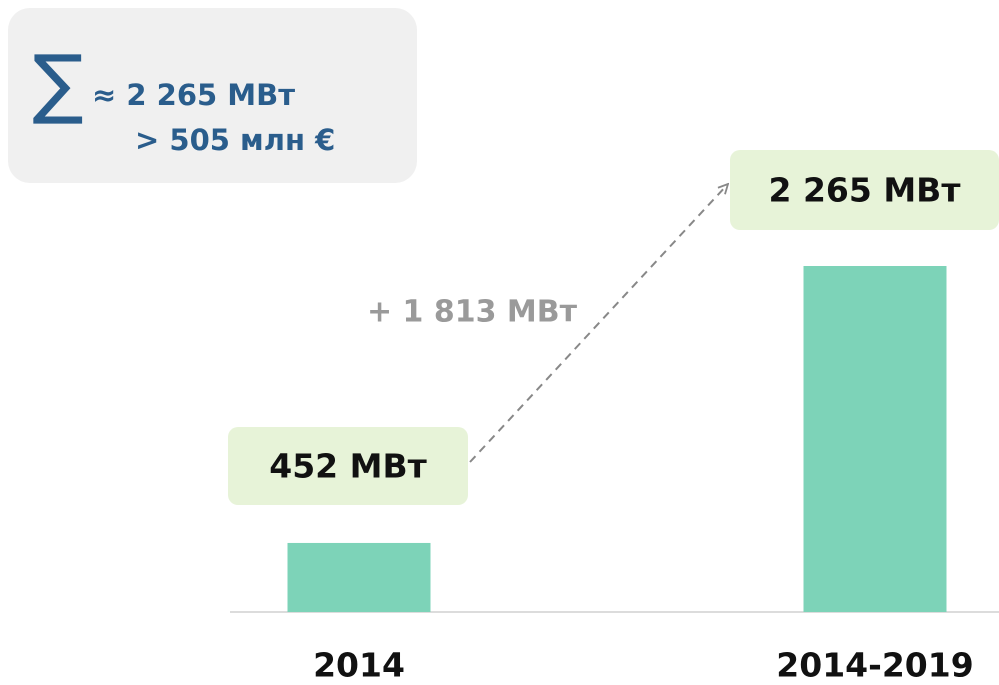 Image resolution: width=999 pixels, height=685 pixels. I want to click on x-tick-label: 2014, so click(359, 665).